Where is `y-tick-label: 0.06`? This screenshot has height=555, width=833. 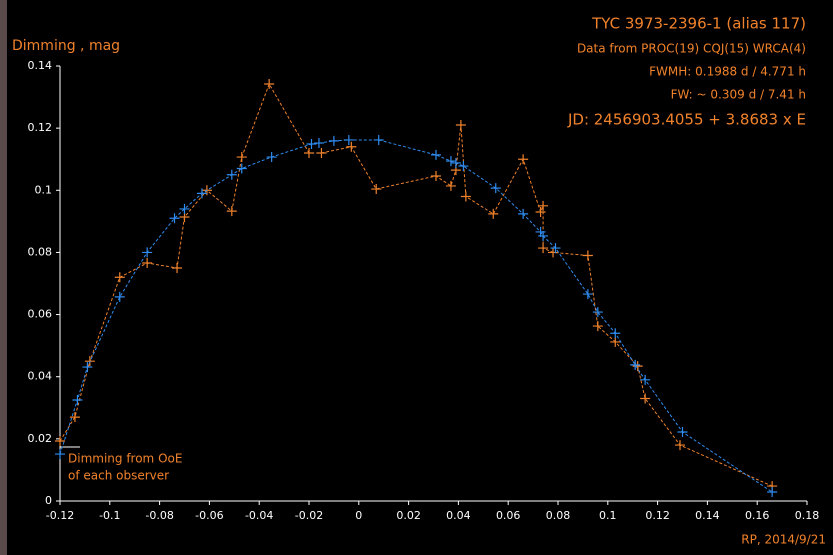
y-tick-label: 0.06 is located at coordinates (40, 314).